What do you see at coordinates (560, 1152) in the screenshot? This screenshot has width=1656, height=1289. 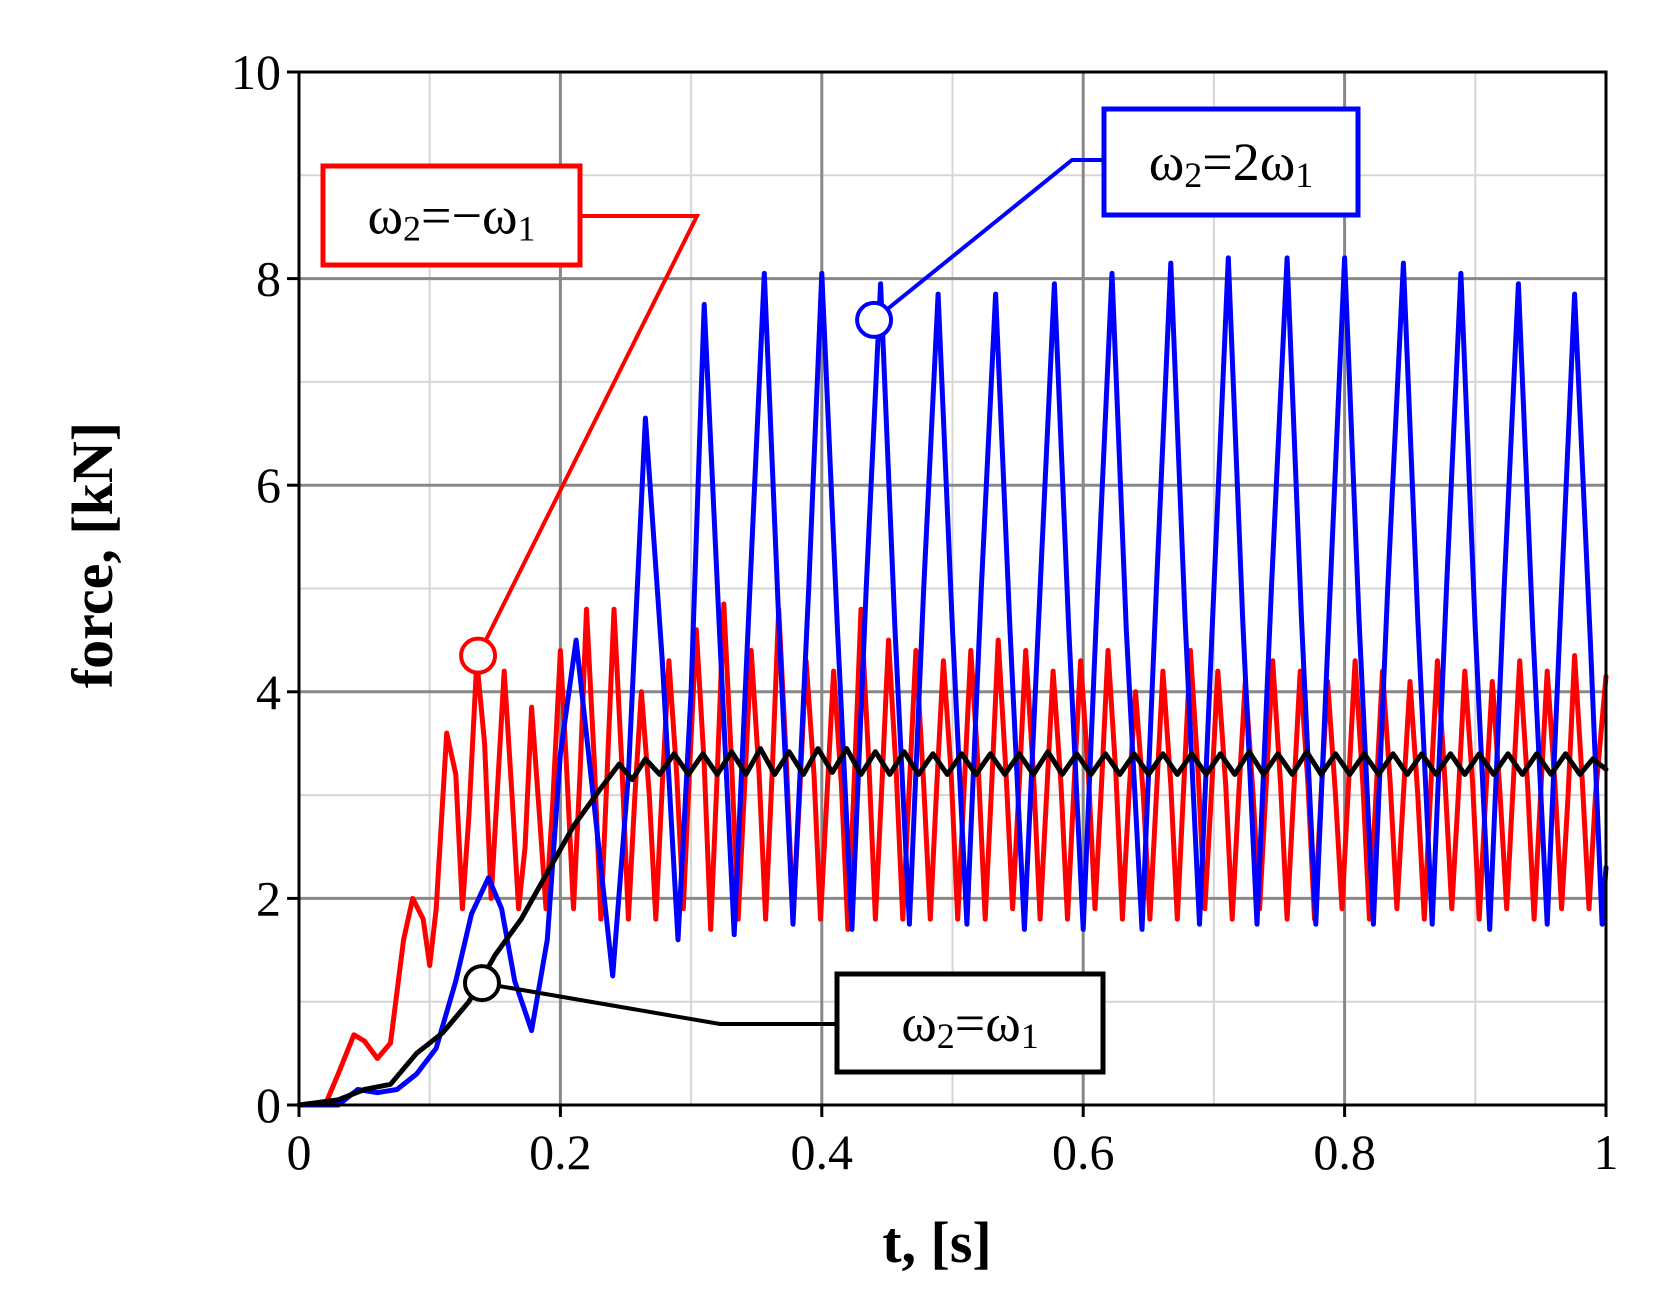 I see `x-tick-label: 0.2` at bounding box center [560, 1152].